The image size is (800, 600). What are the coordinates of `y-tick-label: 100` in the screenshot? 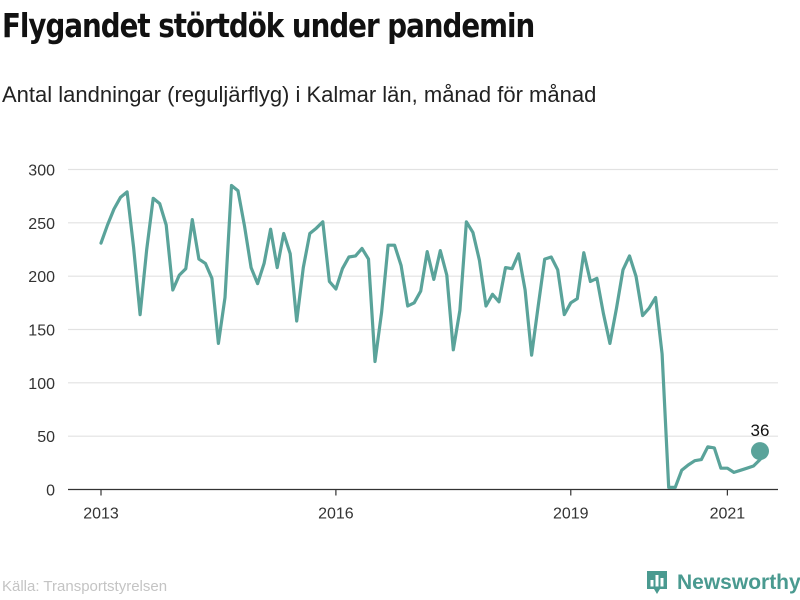 It's located at (41, 384).